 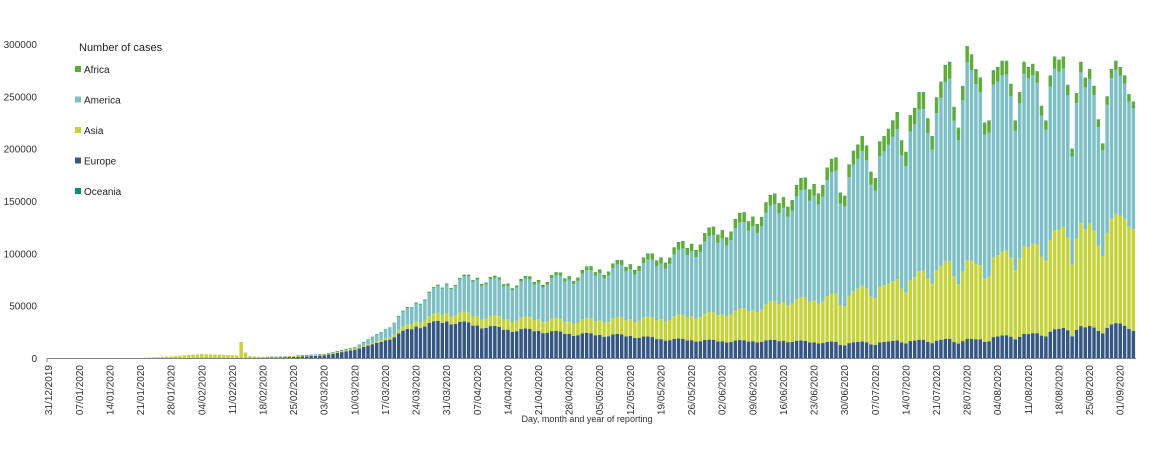 What do you see at coordinates (103, 192) in the screenshot?
I see `legend-label-oceania: Oceania` at bounding box center [103, 192].